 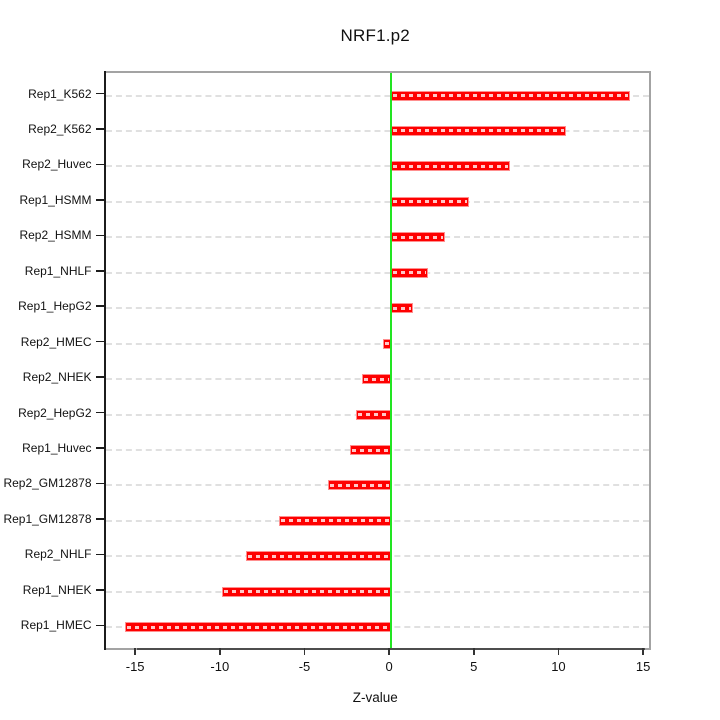 I want to click on y-axis-category-label: Rep1_K562, so click(x=60, y=93).